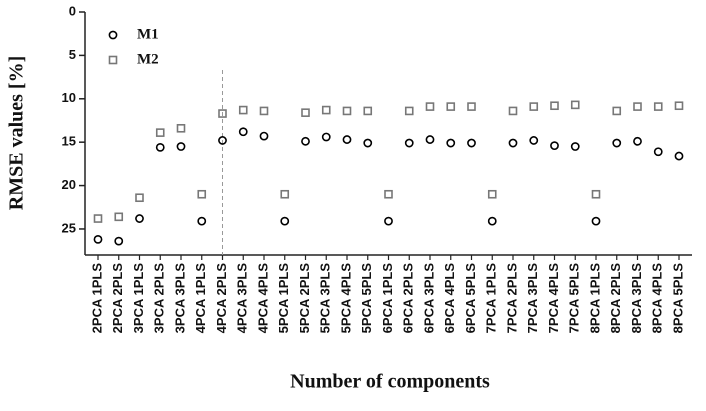 This screenshot has width=706, height=411. I want to click on legend-label: M2, so click(148, 59).